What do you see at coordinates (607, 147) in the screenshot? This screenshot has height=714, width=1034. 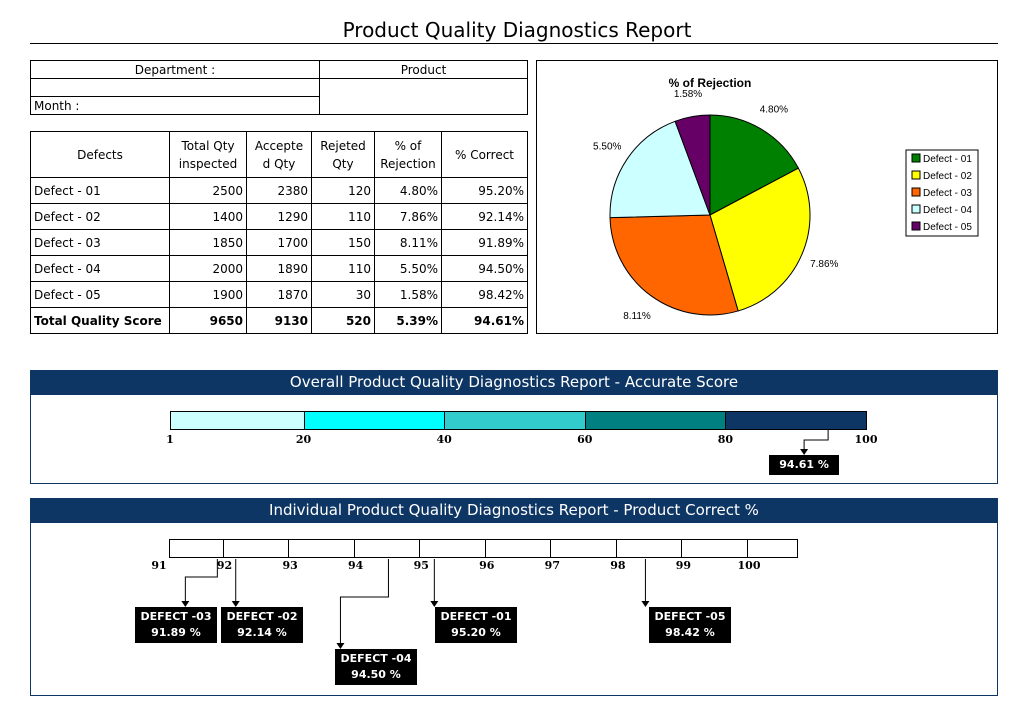 I see `pie-data-label: 5.50%` at bounding box center [607, 147].